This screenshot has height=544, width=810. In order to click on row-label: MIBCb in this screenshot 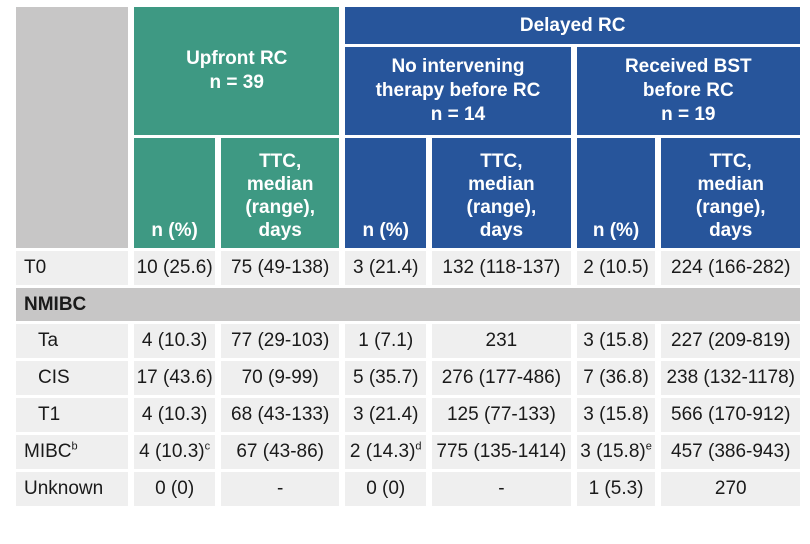, I will do `click(72, 452)`.